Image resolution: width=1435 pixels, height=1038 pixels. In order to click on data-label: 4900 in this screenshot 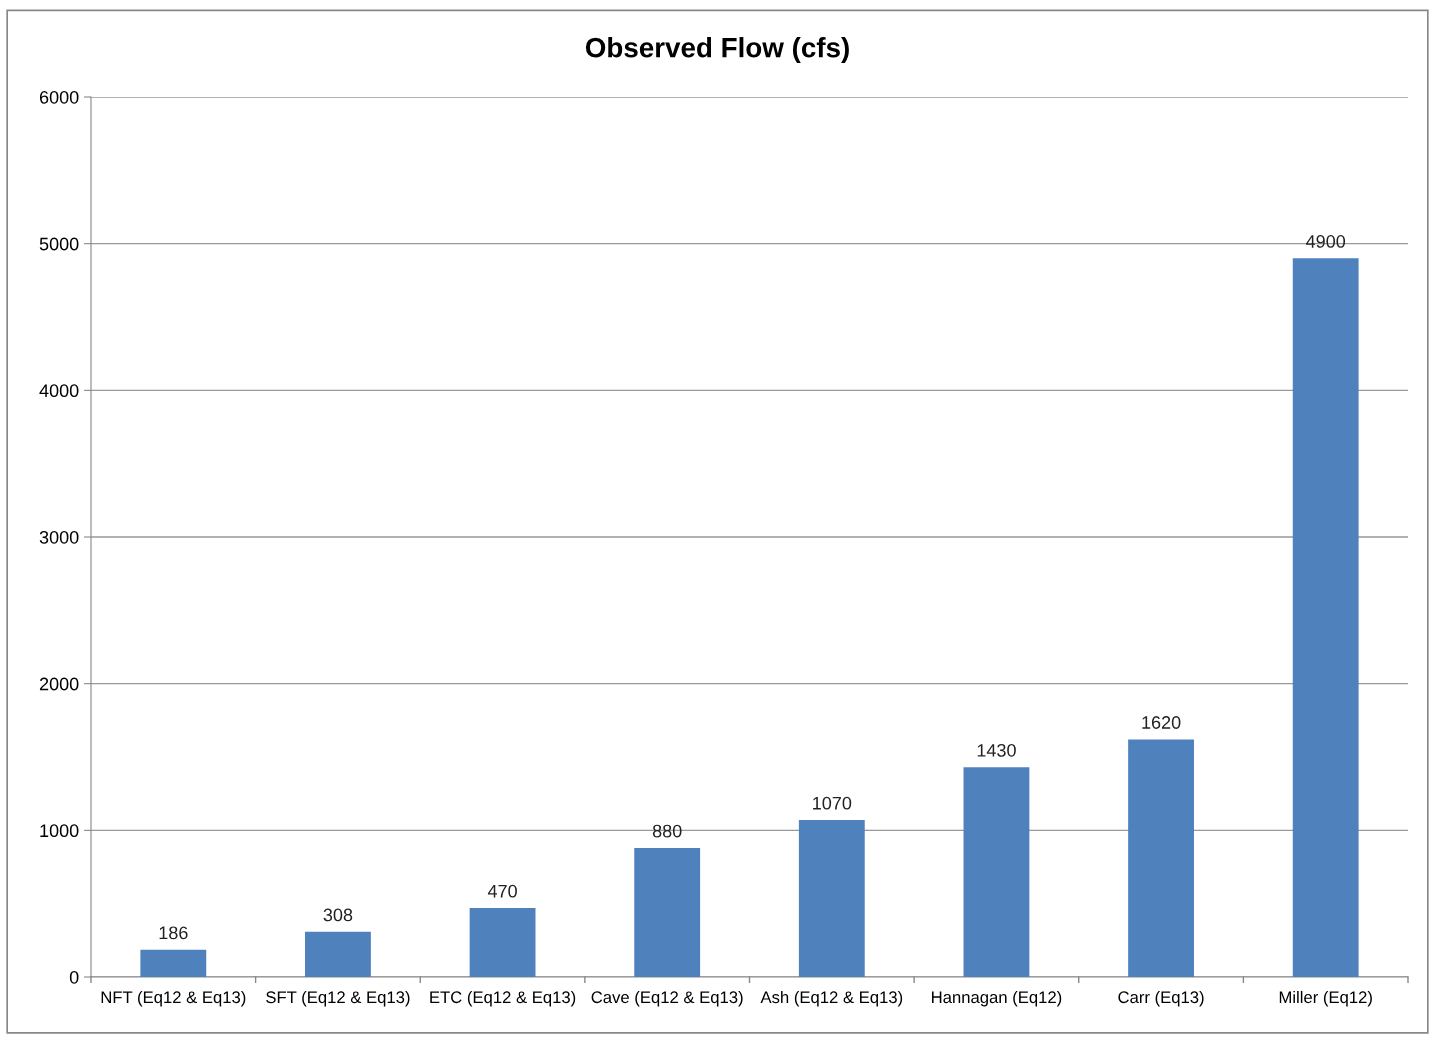, I will do `click(1326, 241)`.